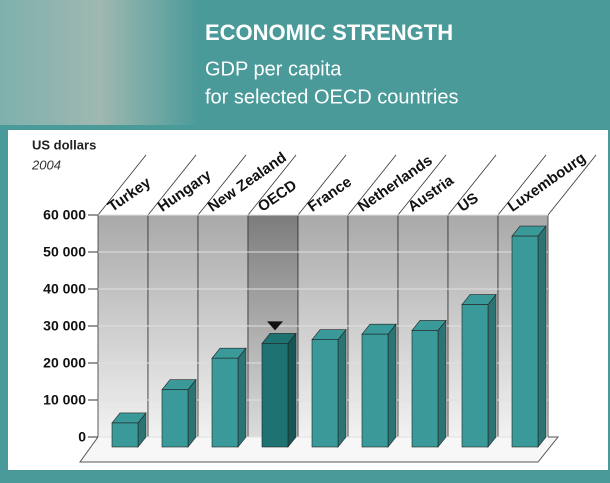 The image size is (610, 483). Describe the element at coordinates (46, 164) in the screenshot. I see `note: 2004` at that location.